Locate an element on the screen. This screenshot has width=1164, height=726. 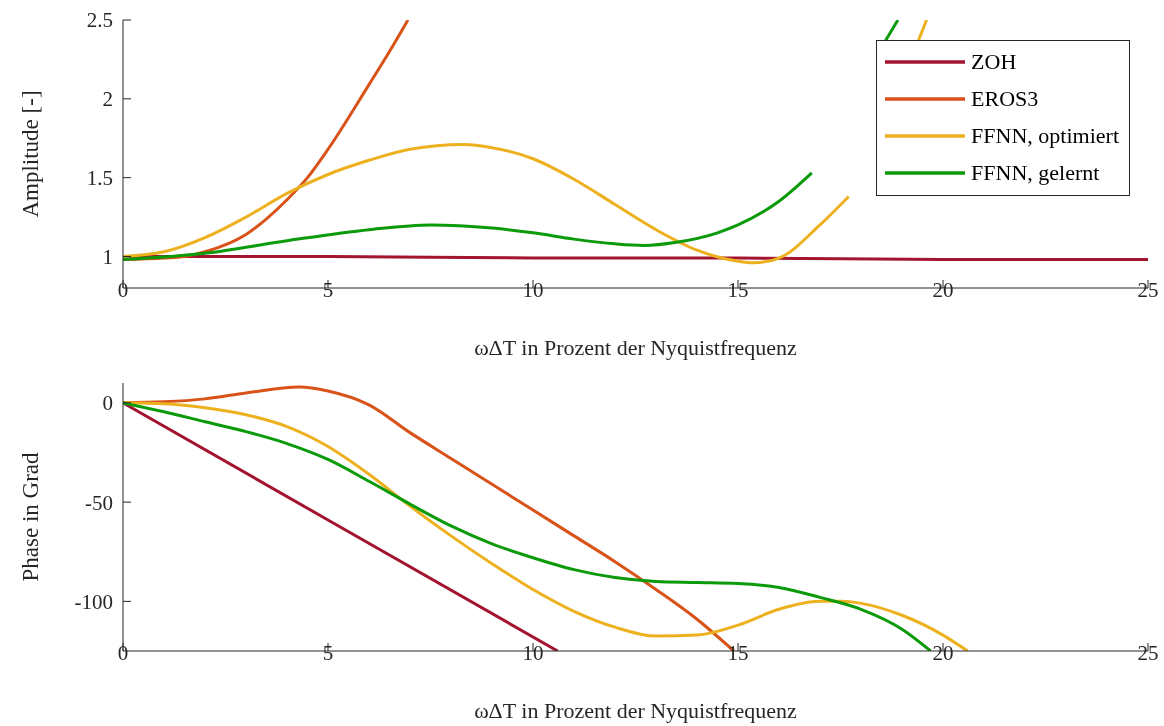
y-tick-label: 1 is located at coordinates (107, 256).